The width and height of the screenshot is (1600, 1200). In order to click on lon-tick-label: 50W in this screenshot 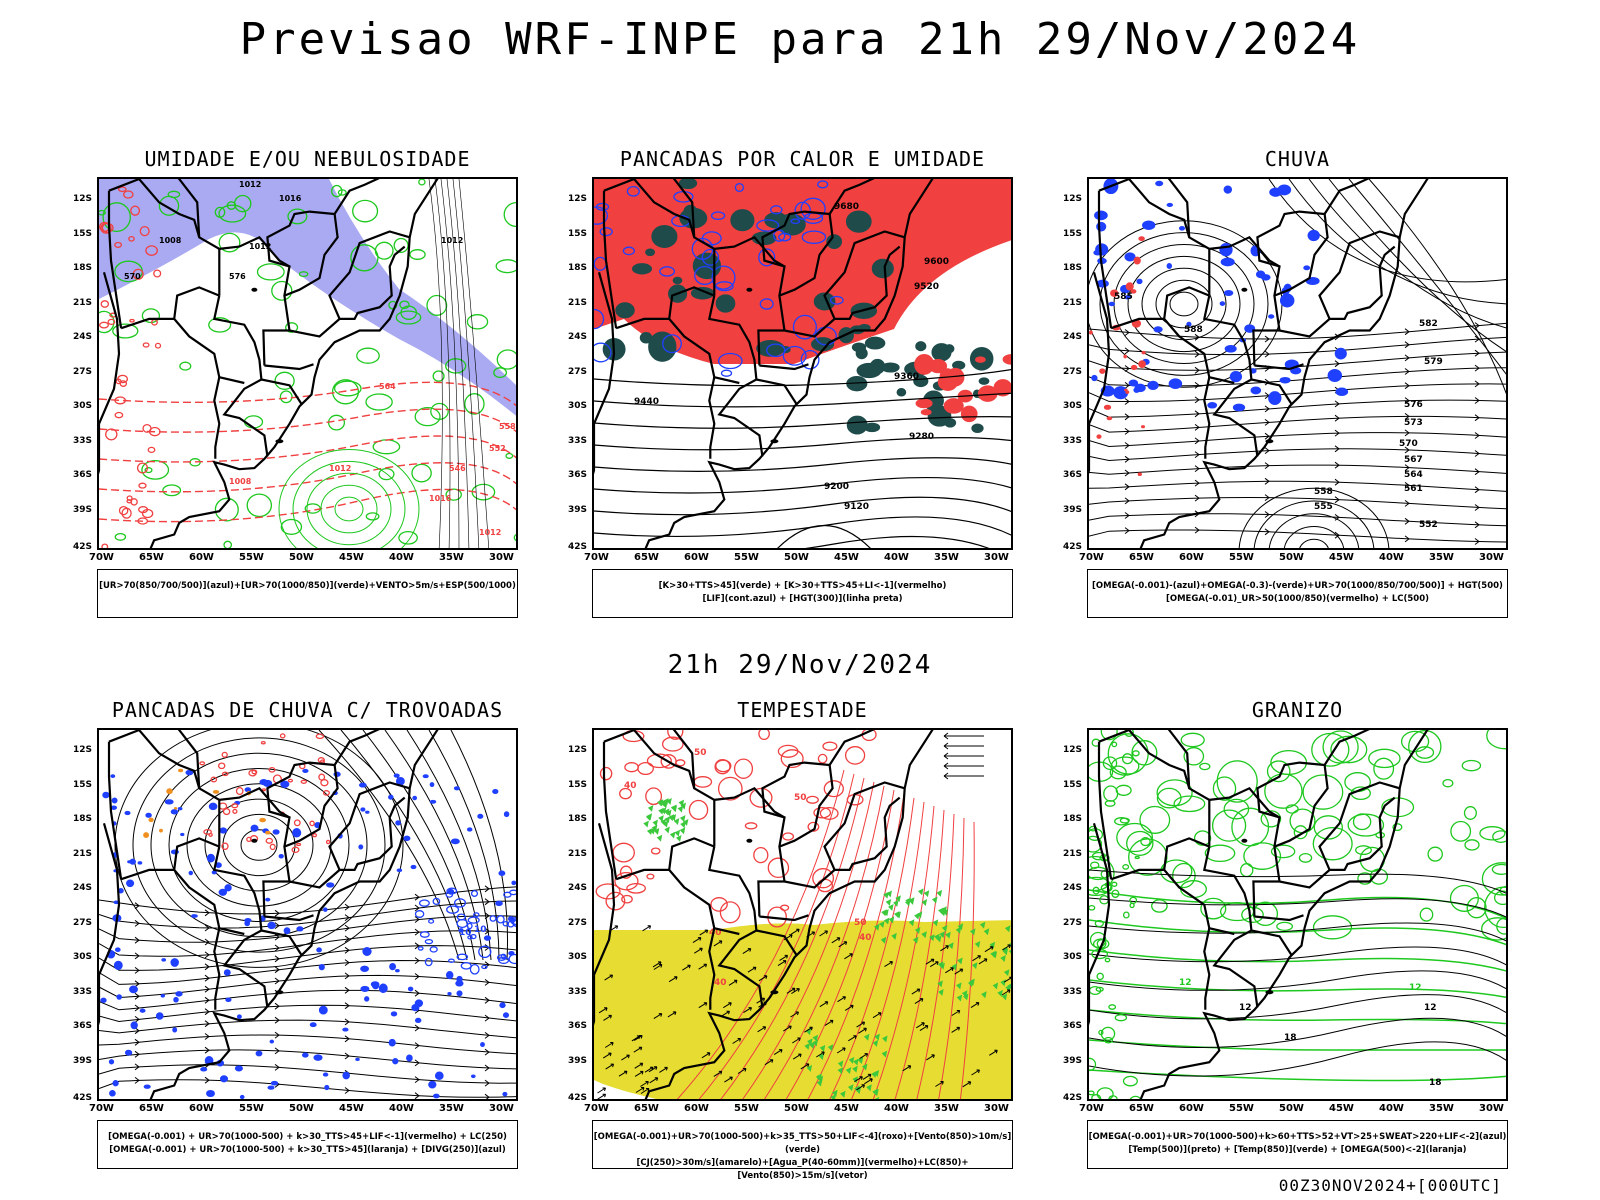, I will do `click(301, 1108)`.